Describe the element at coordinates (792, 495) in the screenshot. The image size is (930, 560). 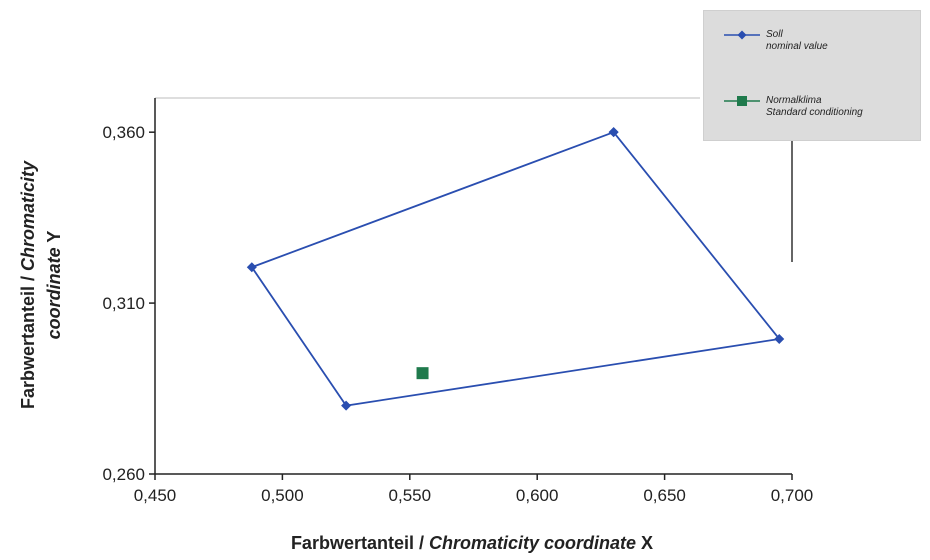
I see `x-tick-label: 0,700` at that location.